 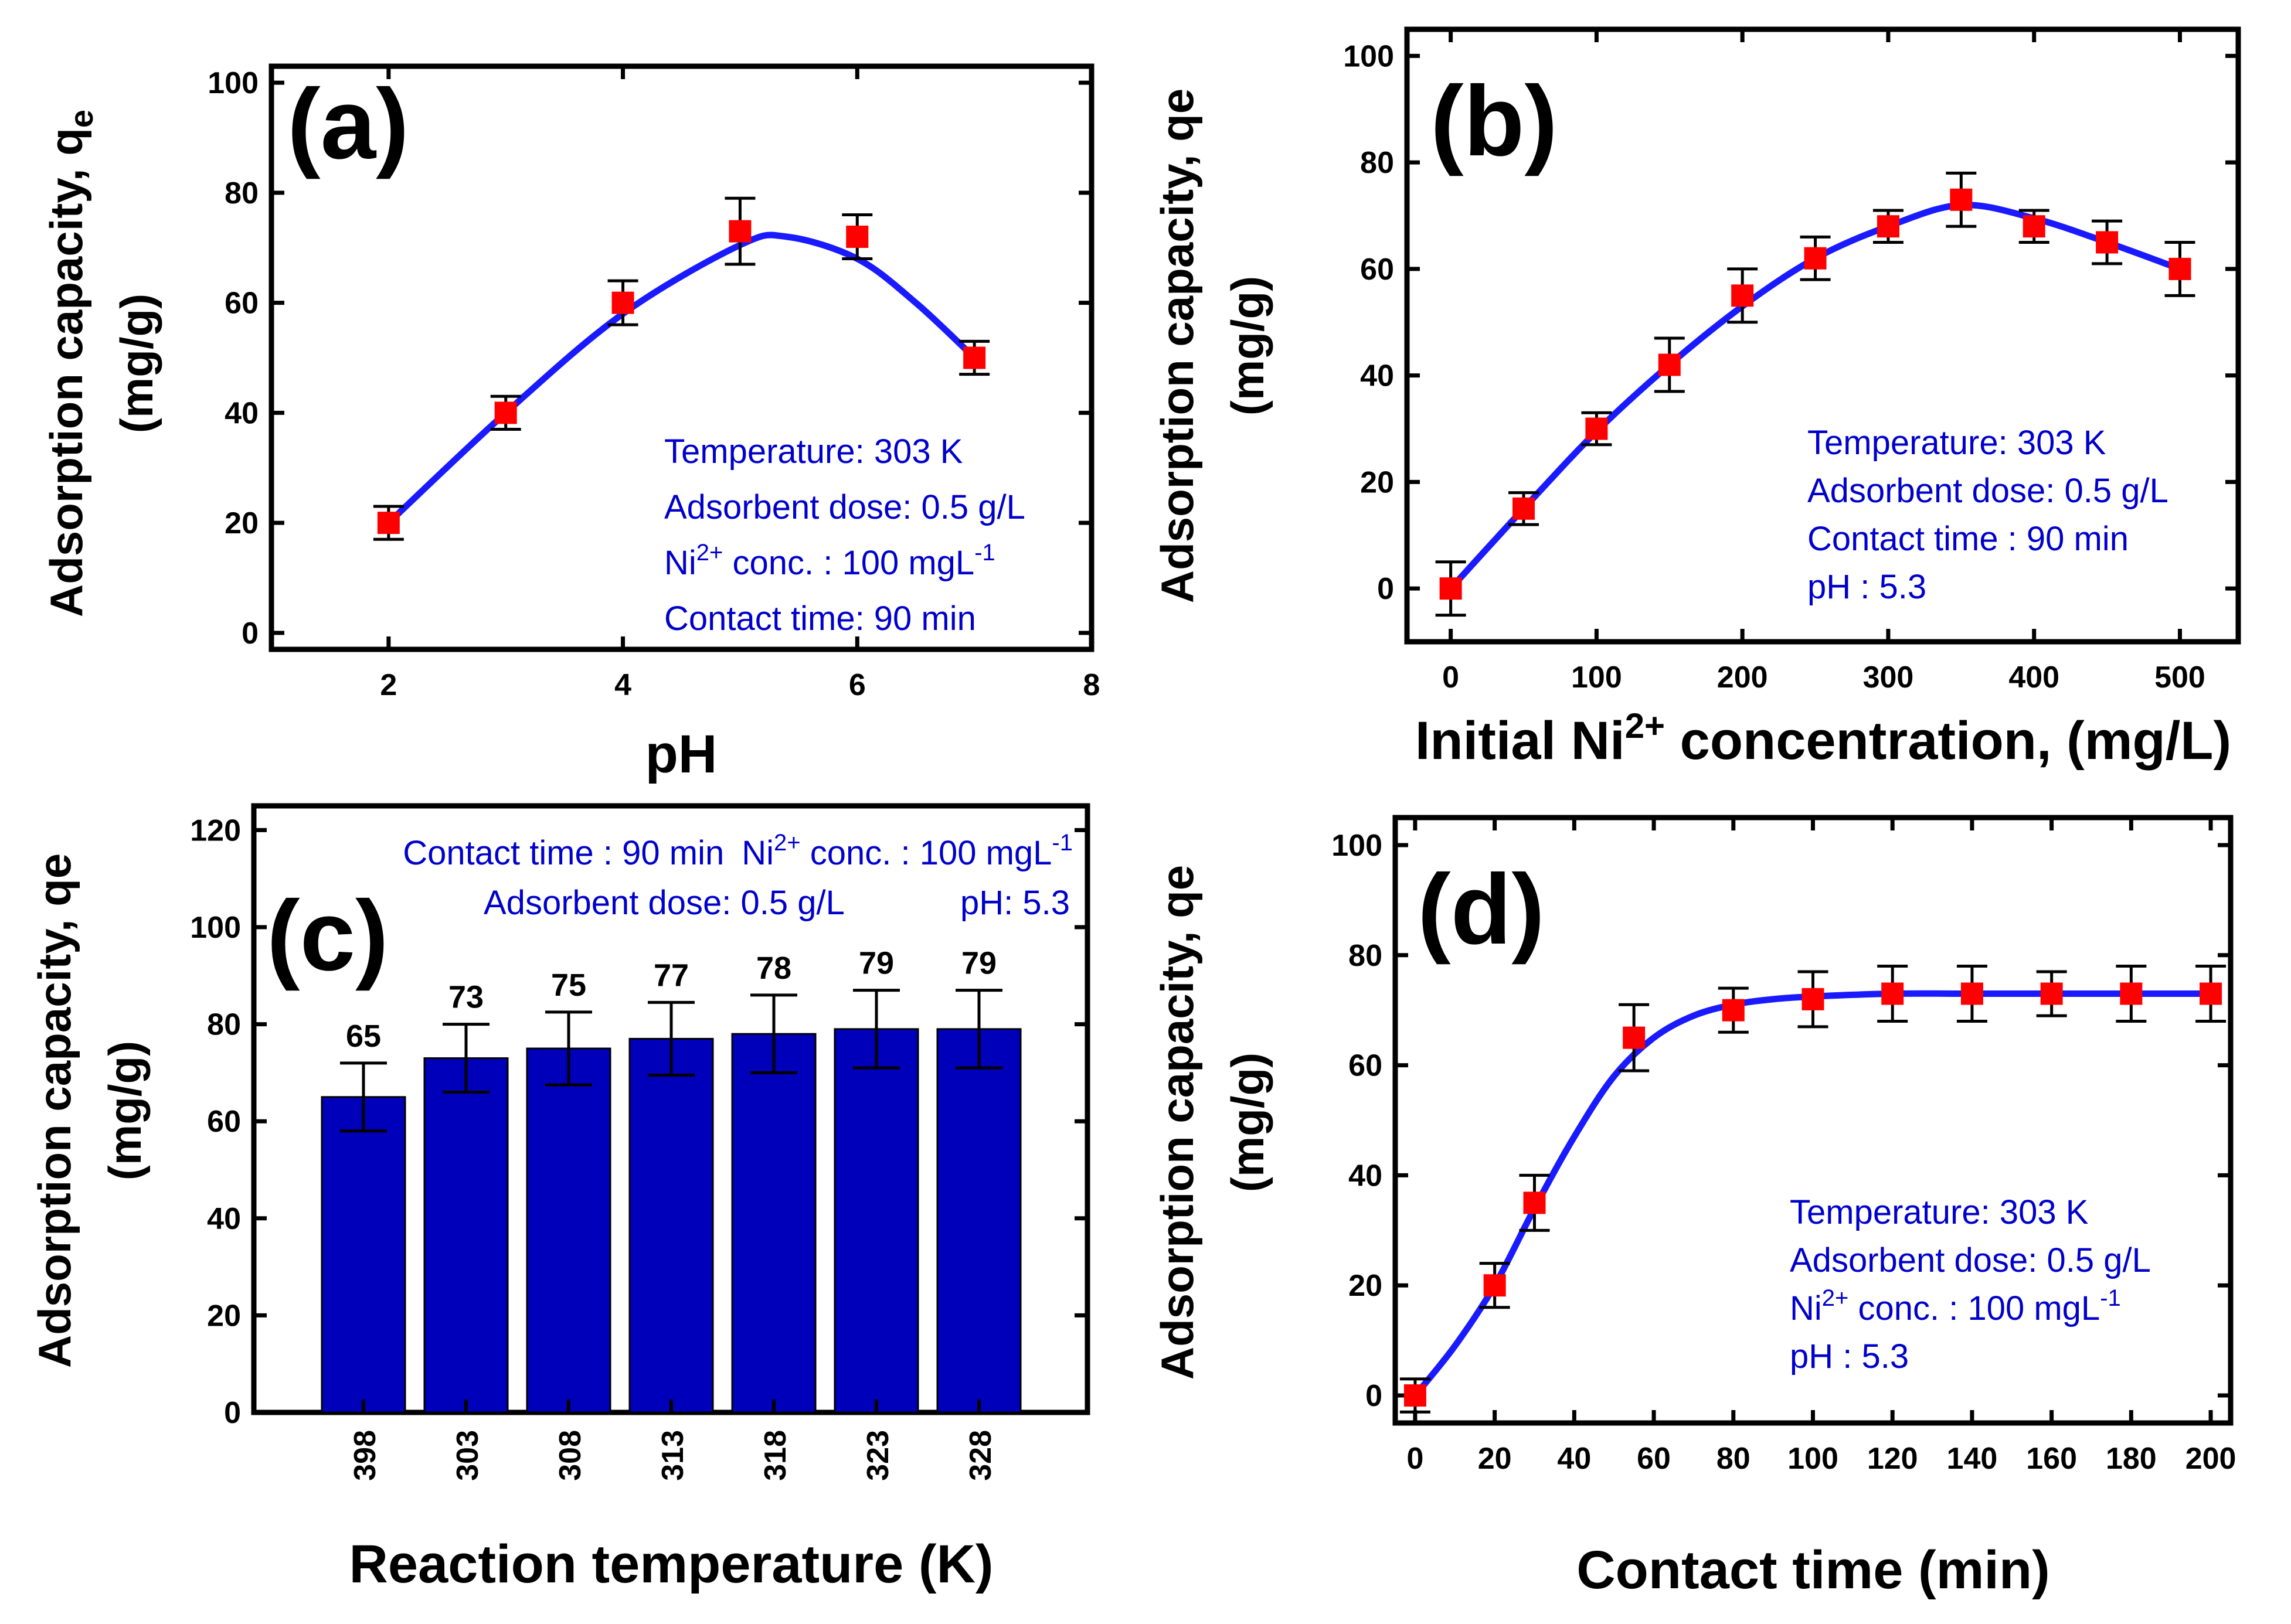 What do you see at coordinates (681, 357) in the screenshot?
I see `plot-frame-a` at bounding box center [681, 357].